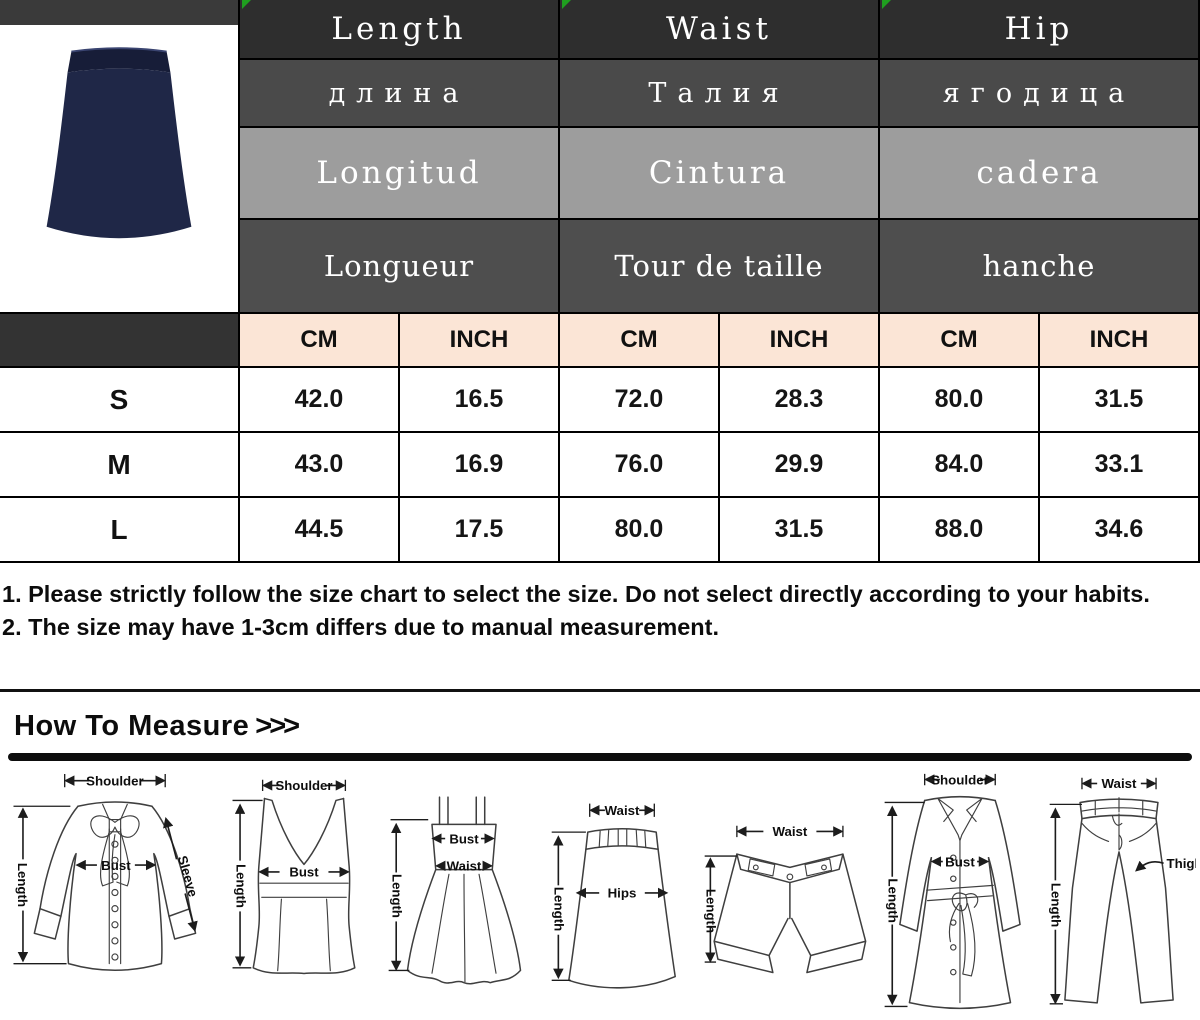 The image size is (1200, 1020). What do you see at coordinates (479, 464) in the screenshot?
I see `table-value: 16.9` at bounding box center [479, 464].